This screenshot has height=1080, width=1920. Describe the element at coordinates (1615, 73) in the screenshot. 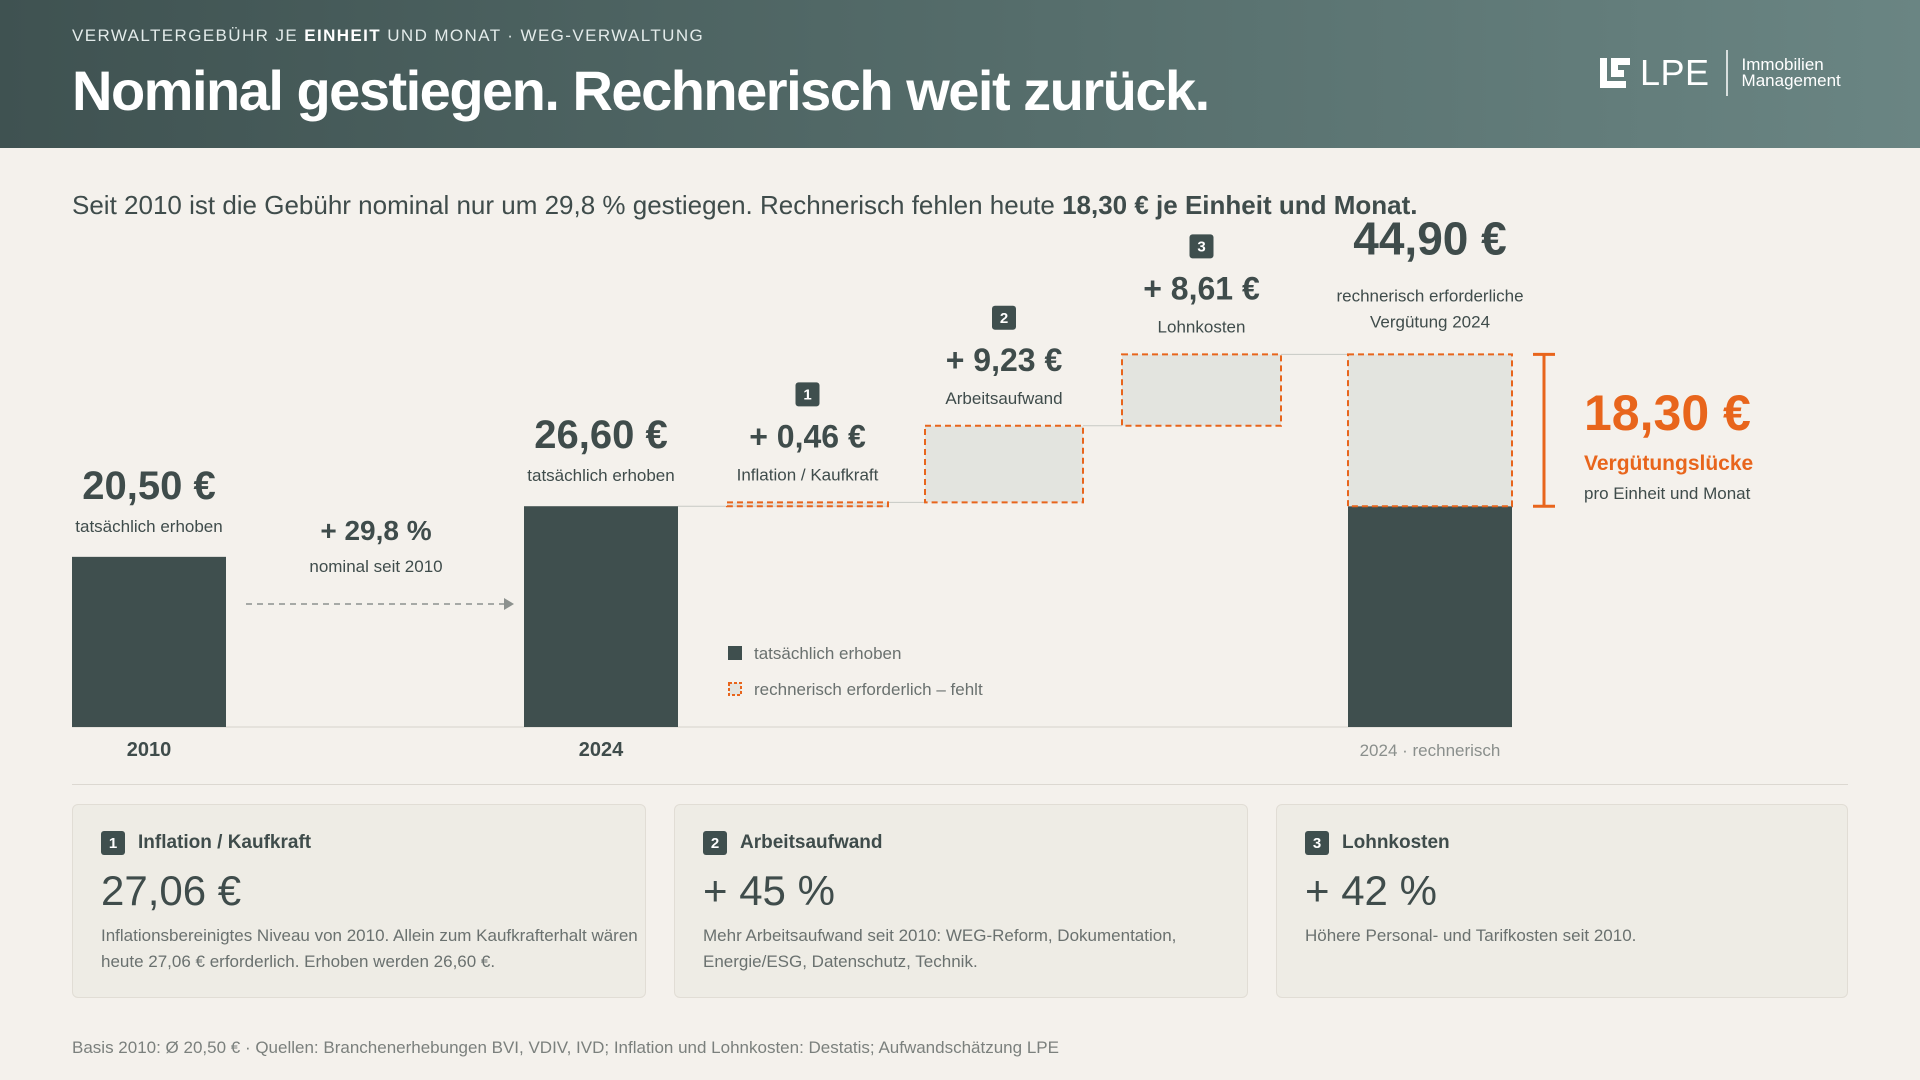

I see `lpe-logo-icon` at that location.